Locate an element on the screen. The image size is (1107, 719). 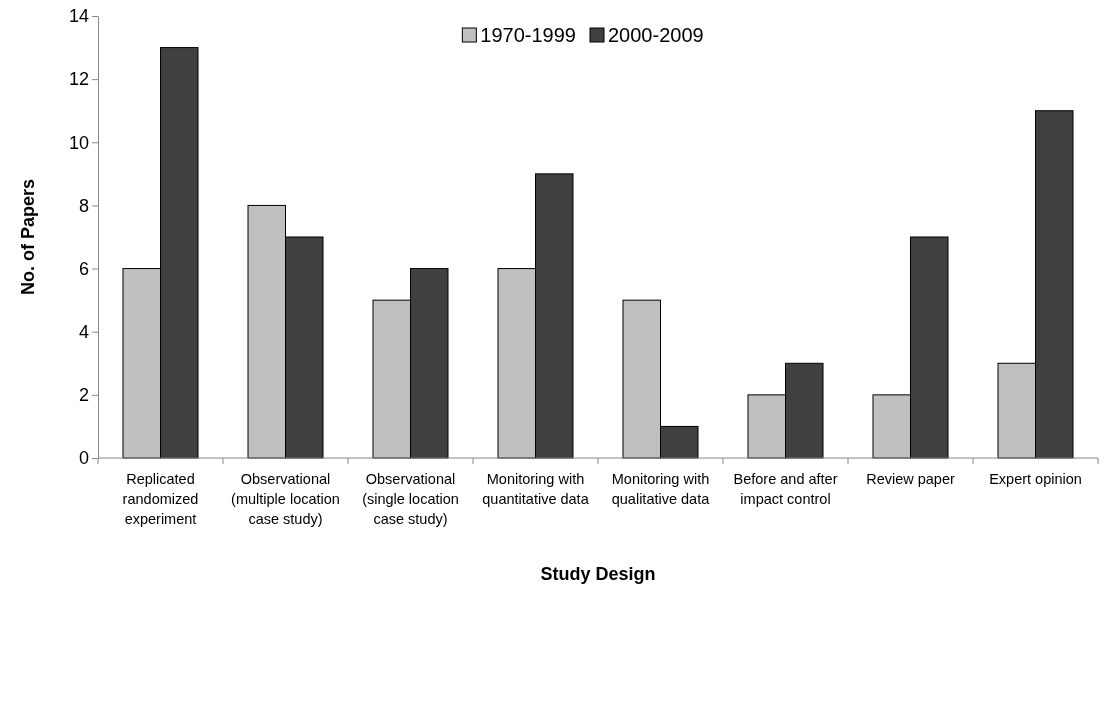
y-tick-label: 6 is located at coordinates (83, 268).